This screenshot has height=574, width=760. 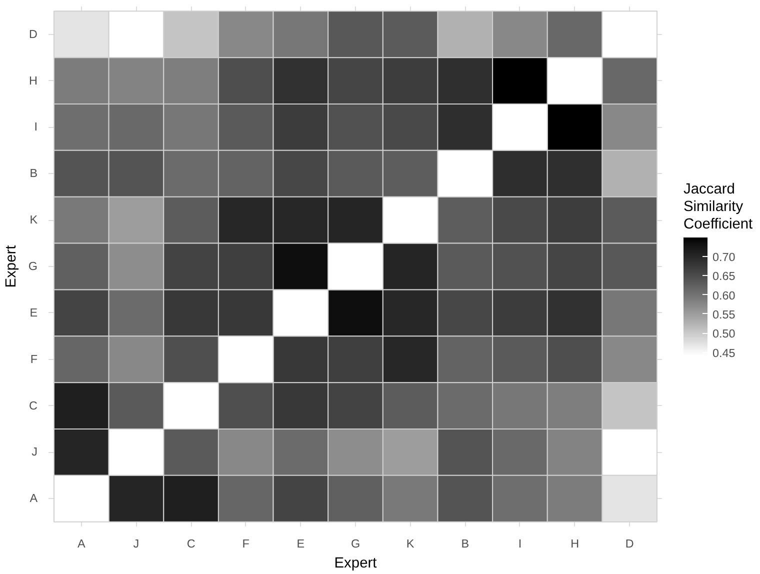 I want to click on x-tick-label: D, so click(x=629, y=544).